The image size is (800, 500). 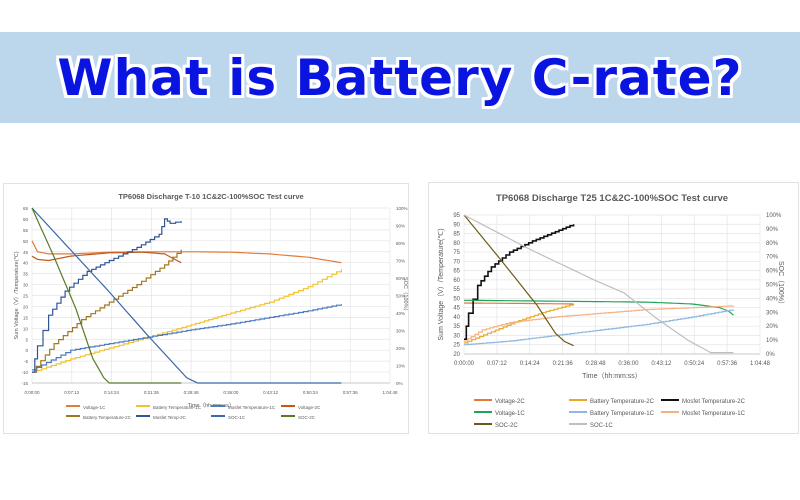 I want to click on y-tick-label: 20, so click(x=26, y=306).